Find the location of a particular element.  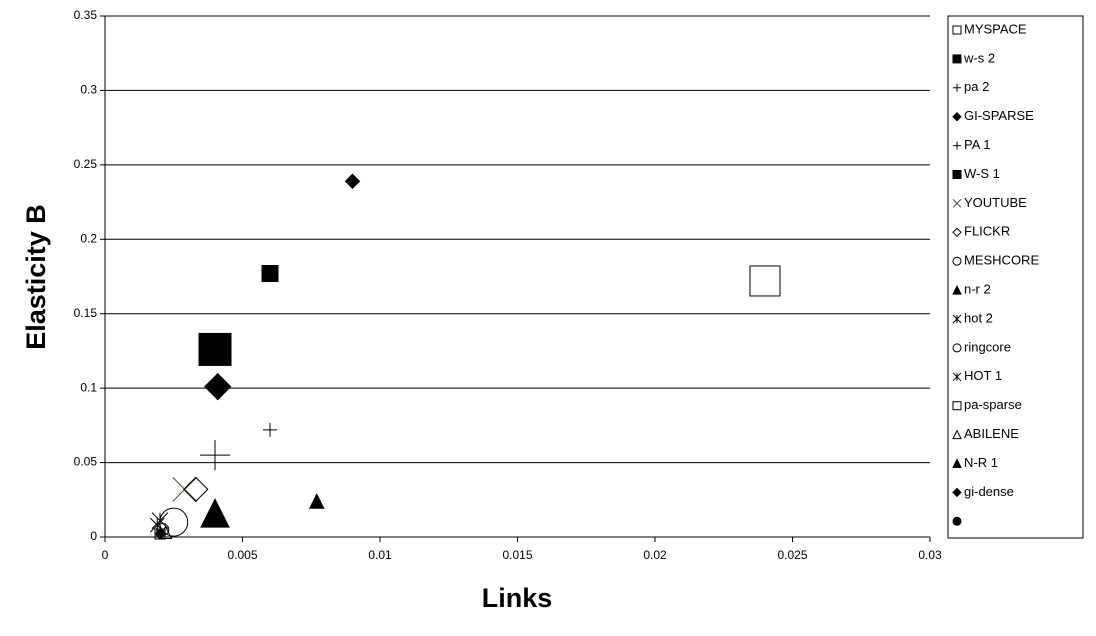

x-tick-label: 0.02 is located at coordinates (655, 555).